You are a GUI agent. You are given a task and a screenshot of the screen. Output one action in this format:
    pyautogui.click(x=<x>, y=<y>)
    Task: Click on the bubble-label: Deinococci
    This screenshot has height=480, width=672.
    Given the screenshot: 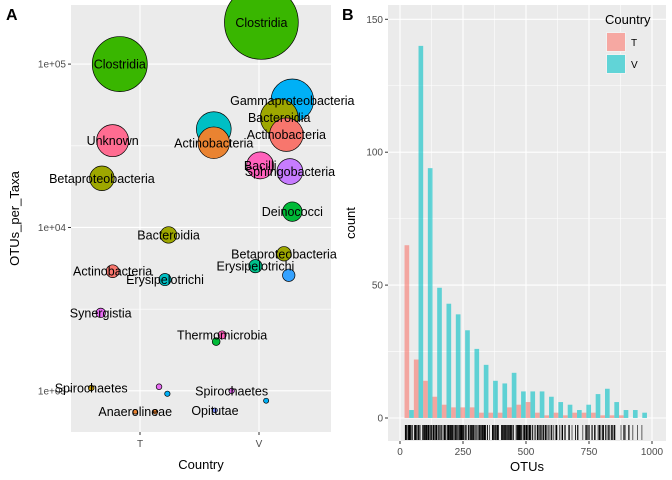 What is the action you would take?
    pyautogui.click(x=292, y=212)
    